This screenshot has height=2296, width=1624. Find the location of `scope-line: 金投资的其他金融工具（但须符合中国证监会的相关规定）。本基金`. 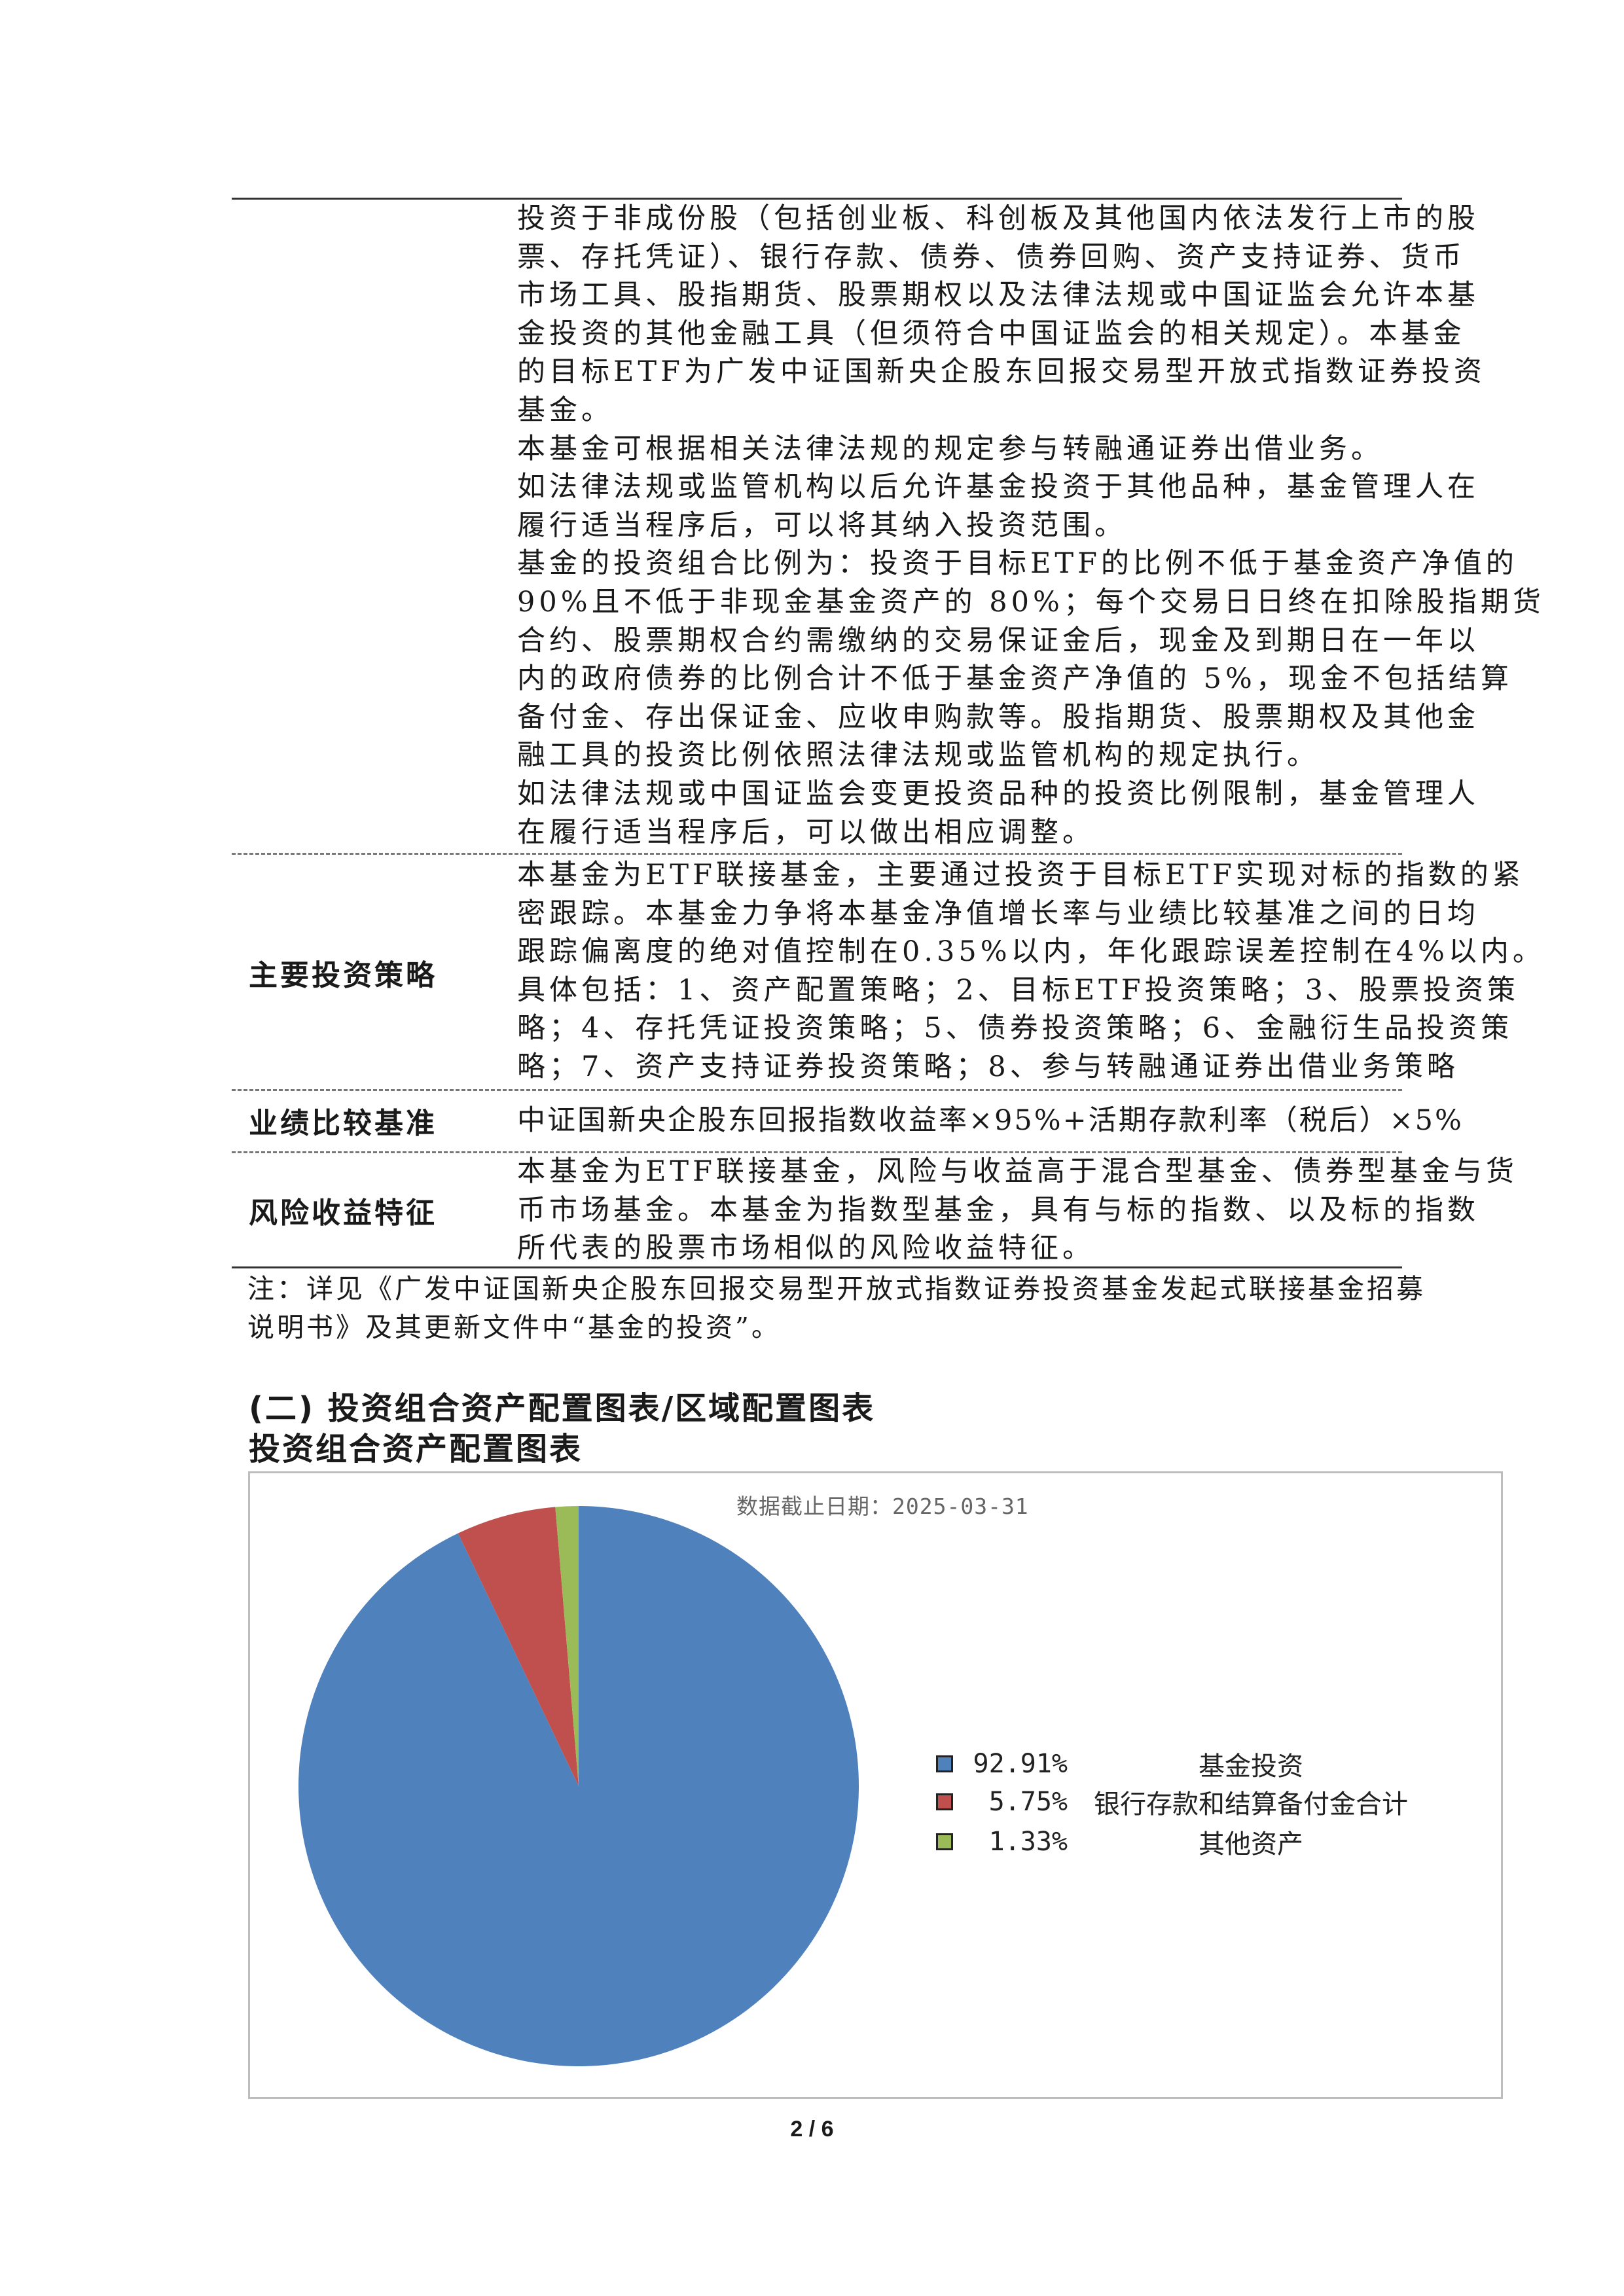

scope-line: 金投资的其他金融工具（但须符合中国证监会的相关规定）。本基金 is located at coordinates (991, 333).